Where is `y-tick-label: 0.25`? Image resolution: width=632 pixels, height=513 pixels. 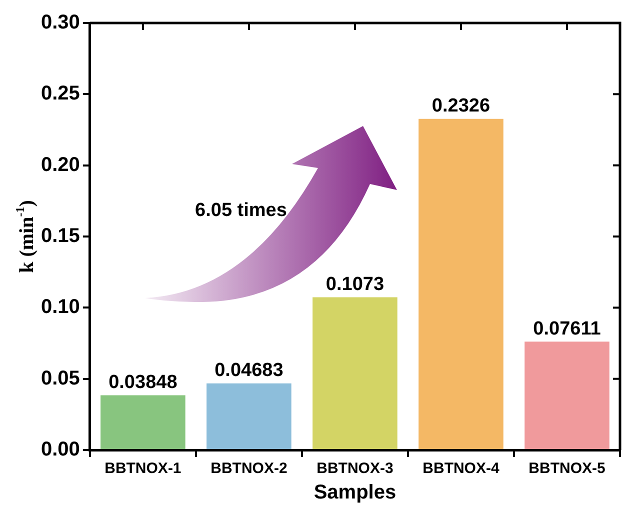
y-tick-label: 0.25 is located at coordinates (60, 93).